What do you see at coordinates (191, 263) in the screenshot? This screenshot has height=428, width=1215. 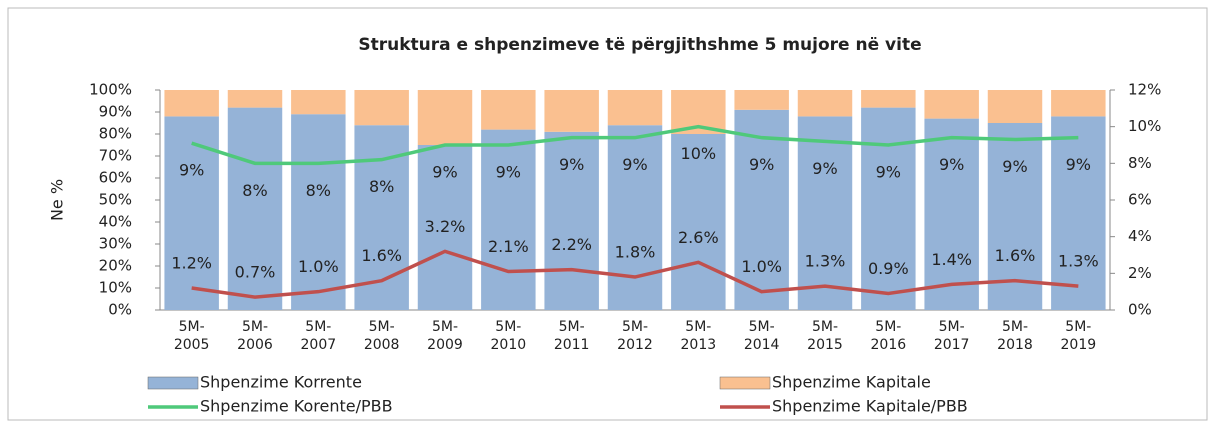 I see `data-label: 1.2%` at bounding box center [191, 263].